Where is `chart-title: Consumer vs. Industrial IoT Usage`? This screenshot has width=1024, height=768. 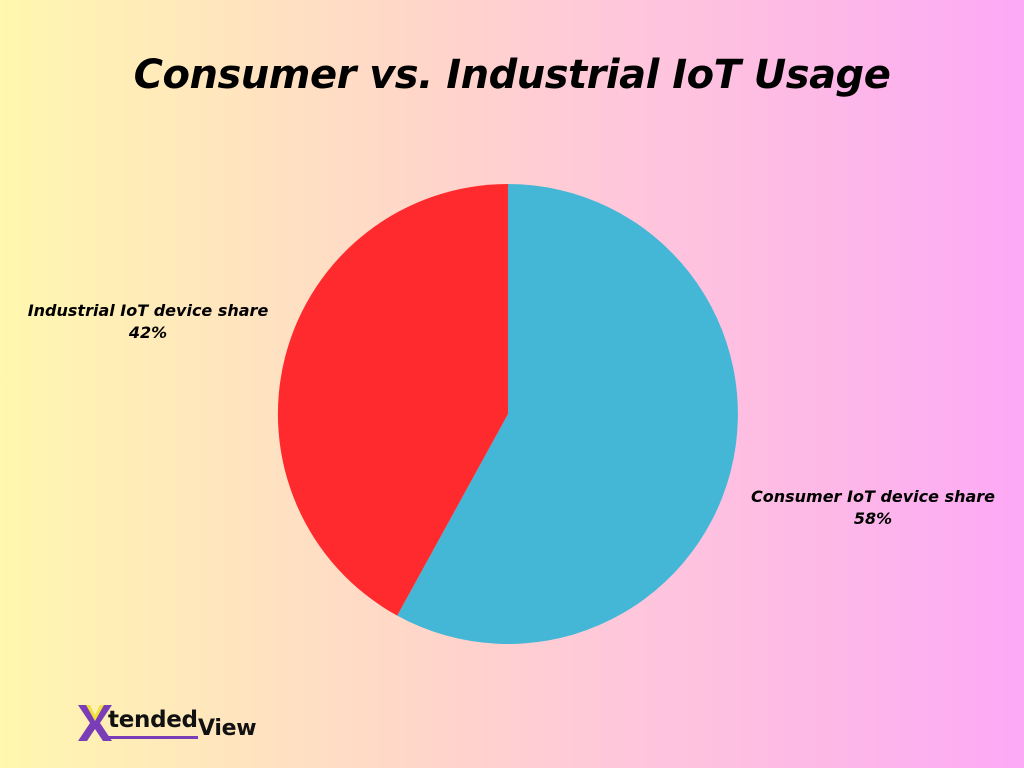 chart-title: Consumer vs. Industrial IoT Usage is located at coordinates (512, 75).